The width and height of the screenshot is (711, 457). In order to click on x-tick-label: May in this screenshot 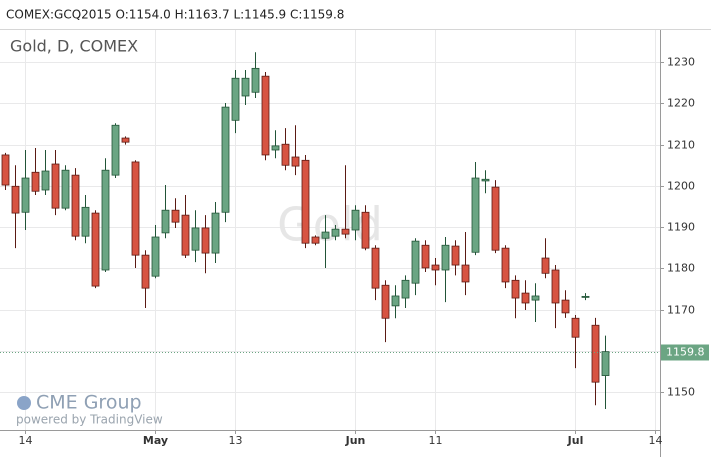, I will do `click(155, 440)`.